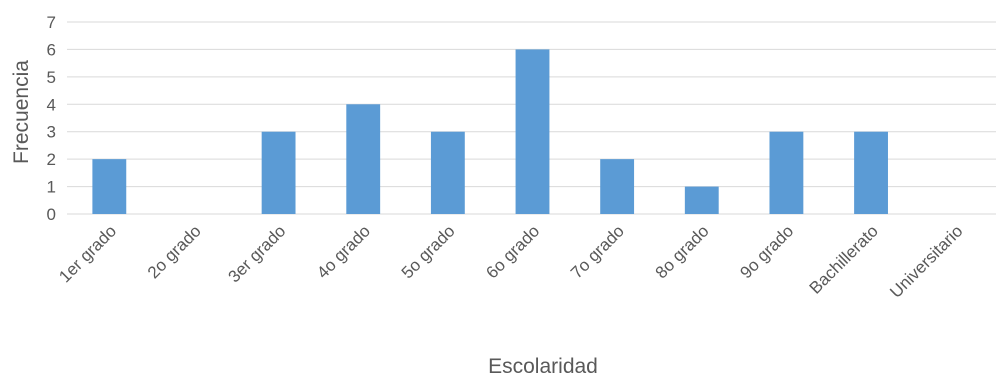  What do you see at coordinates (543, 366) in the screenshot?
I see `x-axis-title: Escolaridad` at bounding box center [543, 366].